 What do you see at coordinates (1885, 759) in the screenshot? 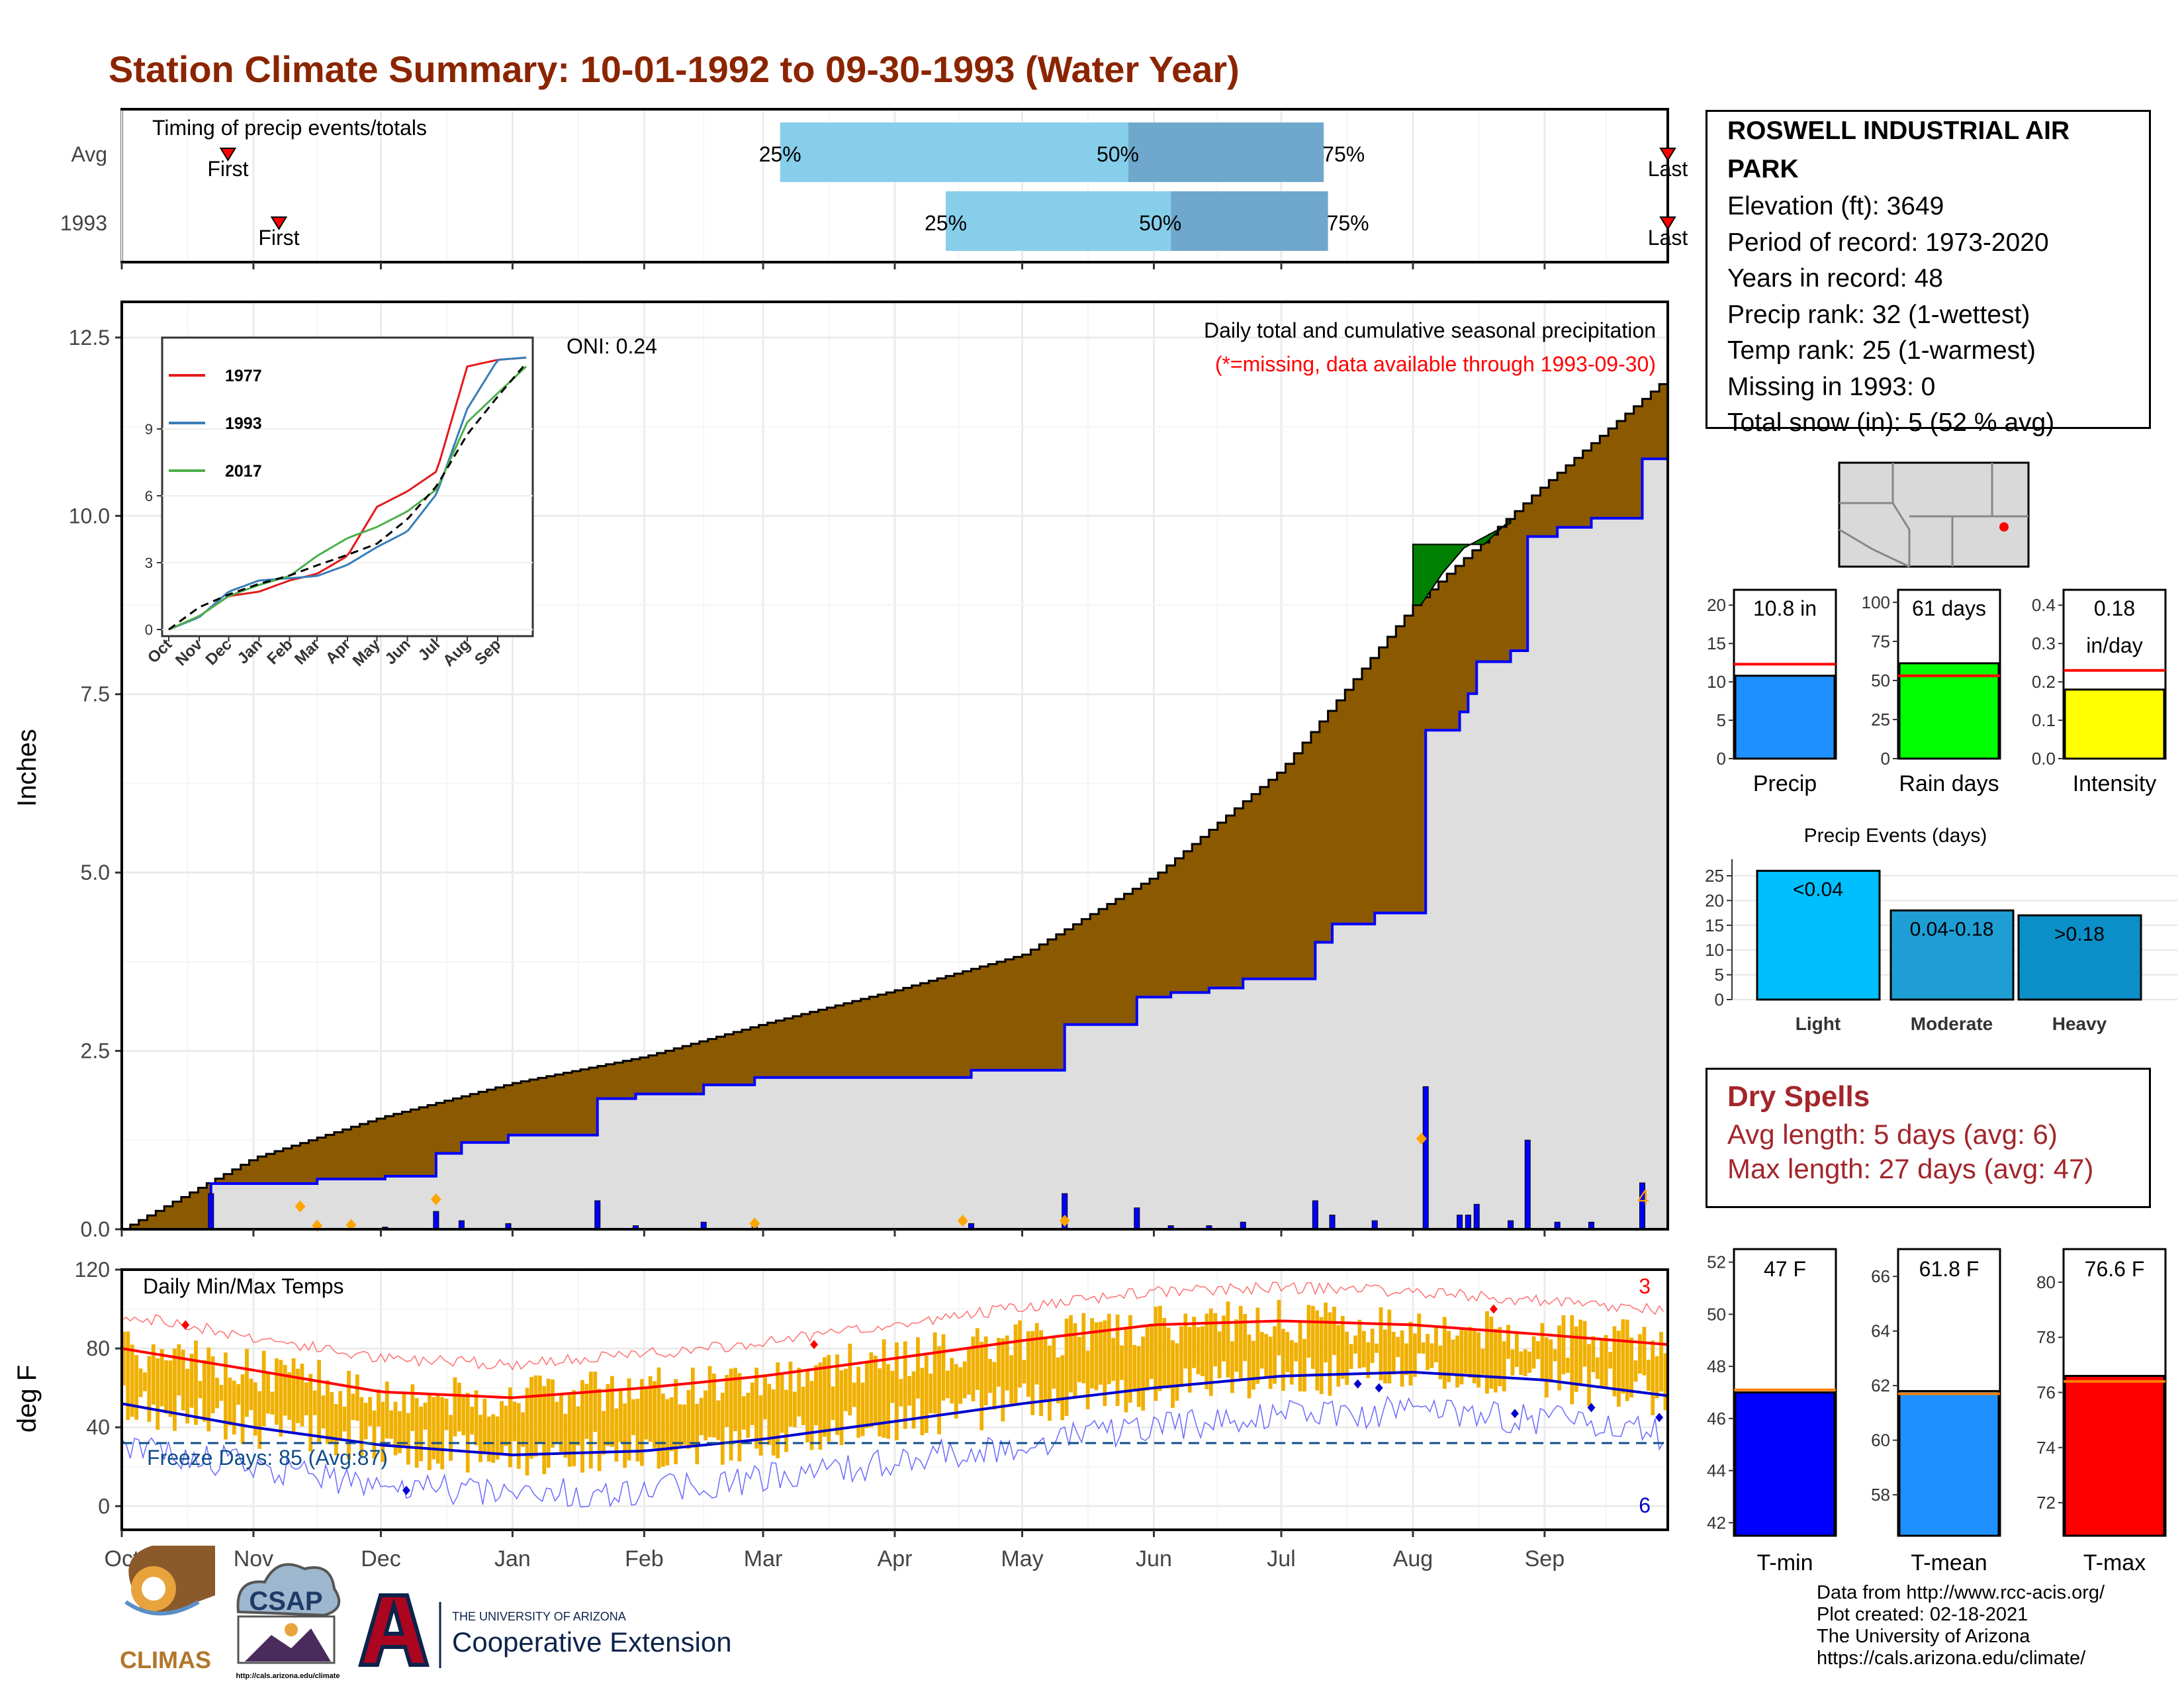
I see `rain_days-tick-label: 0` at bounding box center [1885, 759].